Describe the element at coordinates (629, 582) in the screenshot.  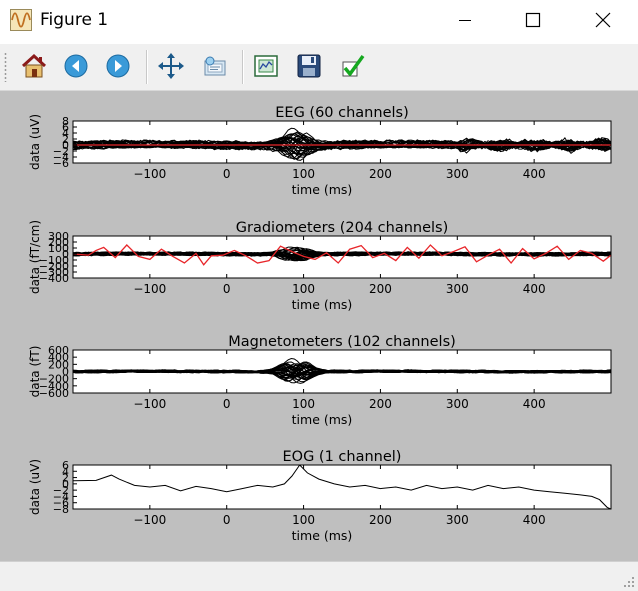
I see `resize-grip-icon` at that location.